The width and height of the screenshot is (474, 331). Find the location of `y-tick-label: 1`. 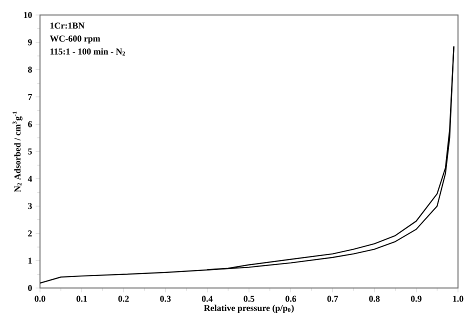

y-tick-label: 1 is located at coordinates (30, 261).